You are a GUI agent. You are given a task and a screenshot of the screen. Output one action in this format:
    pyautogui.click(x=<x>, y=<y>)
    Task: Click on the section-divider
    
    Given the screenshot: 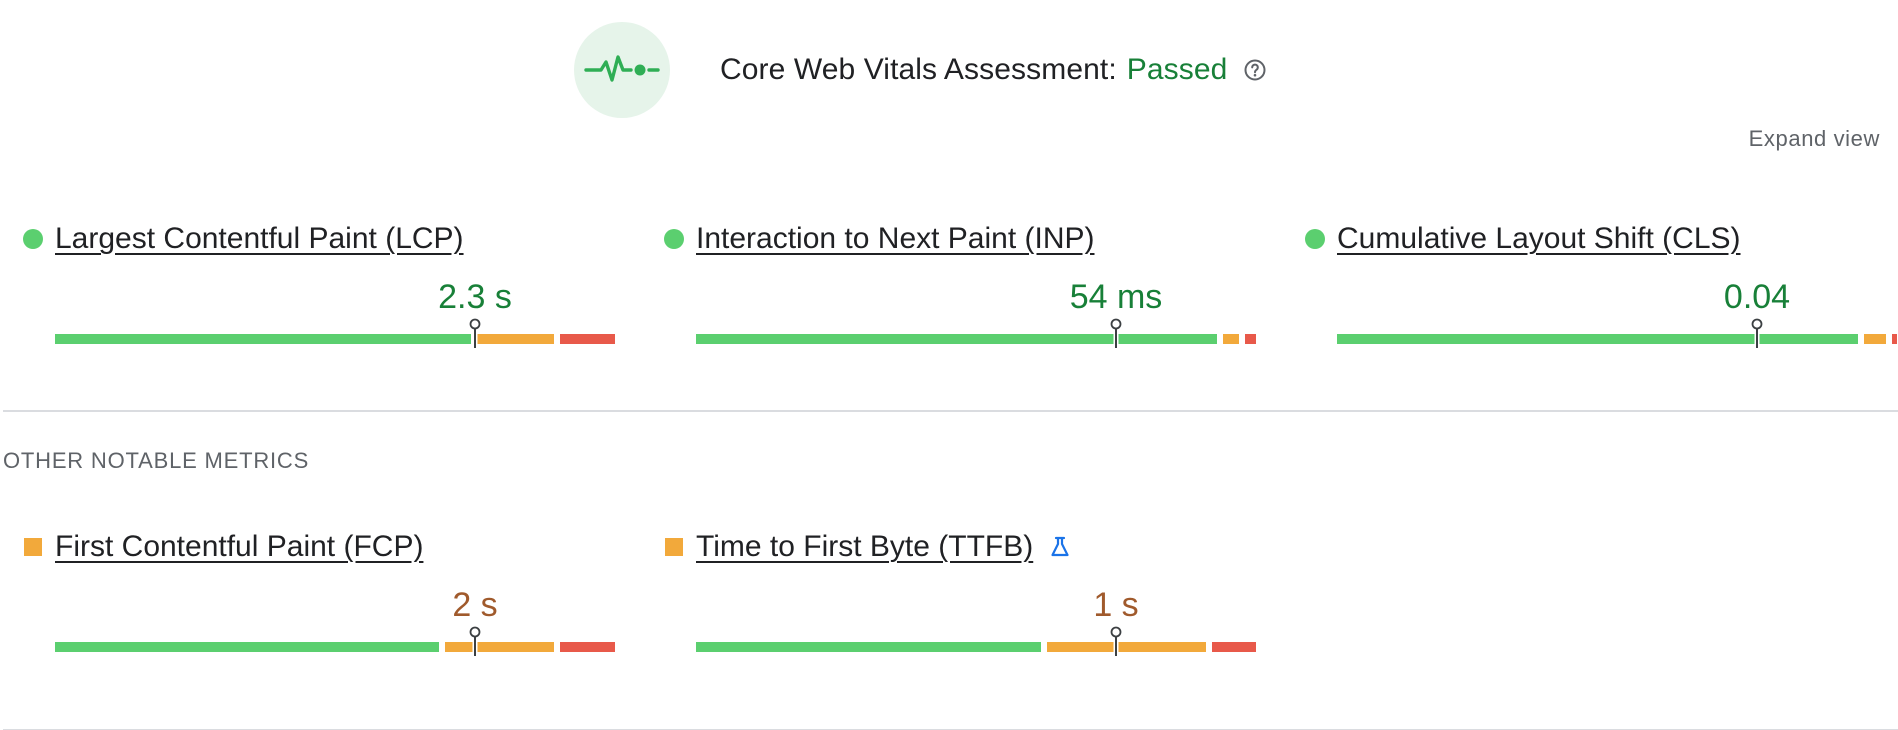 What is the action you would take?
    pyautogui.click(x=950, y=411)
    